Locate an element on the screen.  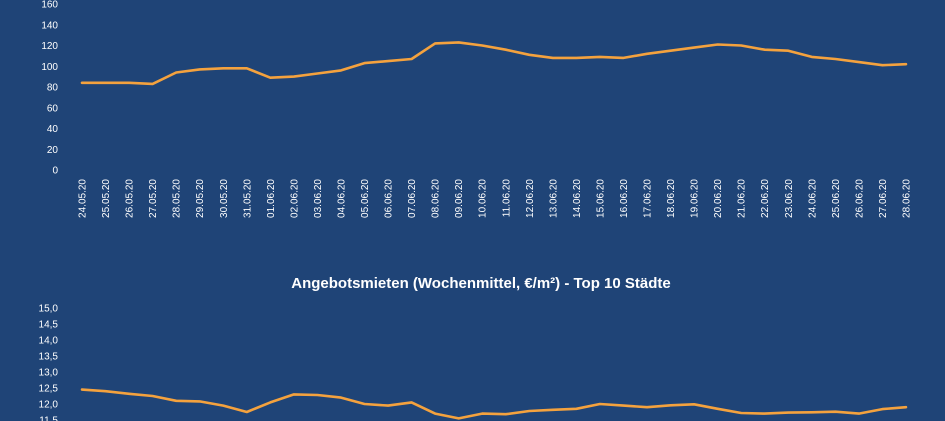
chart-1-x-tick-label: 29.05.20 is located at coordinates (200, 198).